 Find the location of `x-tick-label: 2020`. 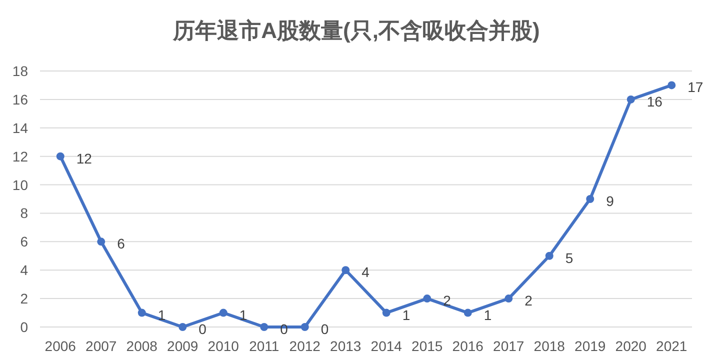

x-tick-label: 2020 is located at coordinates (631, 346).